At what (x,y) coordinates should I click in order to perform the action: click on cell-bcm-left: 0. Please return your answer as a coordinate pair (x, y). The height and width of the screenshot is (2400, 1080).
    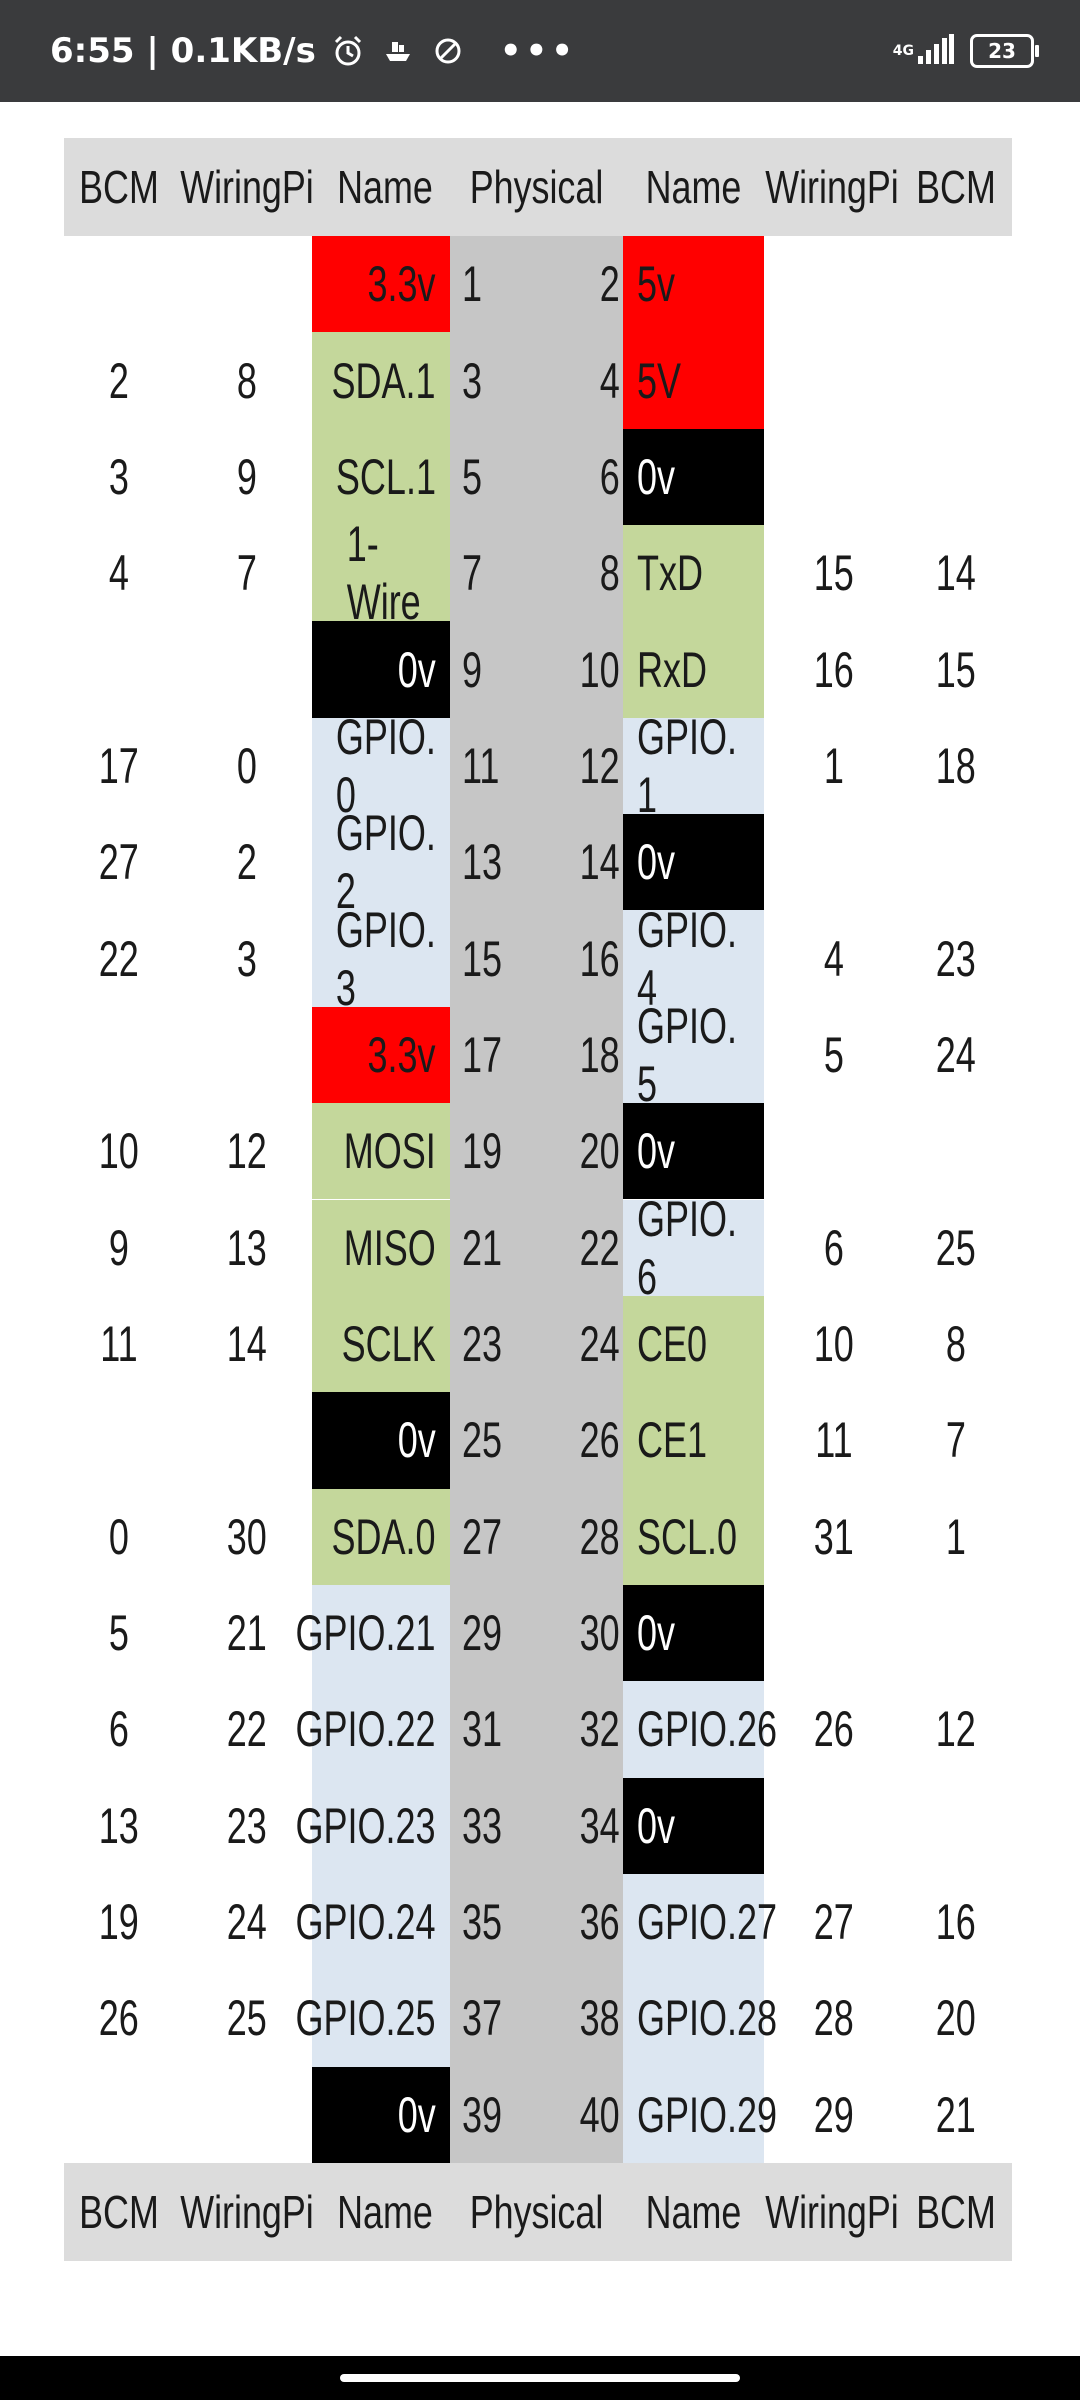
    Looking at the image, I should click on (119, 1537).